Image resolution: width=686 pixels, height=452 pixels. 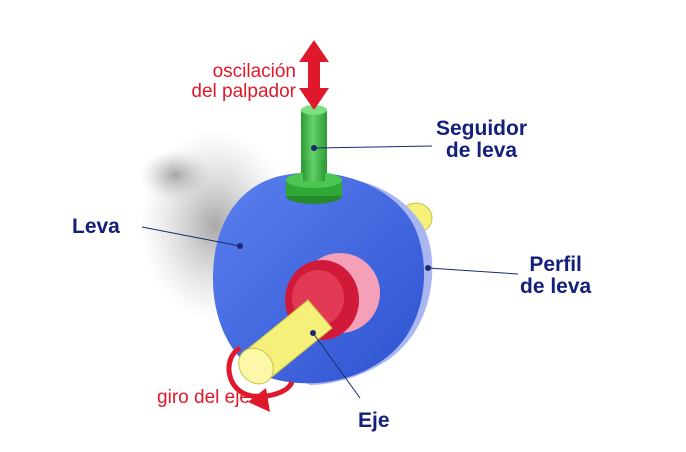 I want to click on leader-profile-dot, so click(x=428, y=268).